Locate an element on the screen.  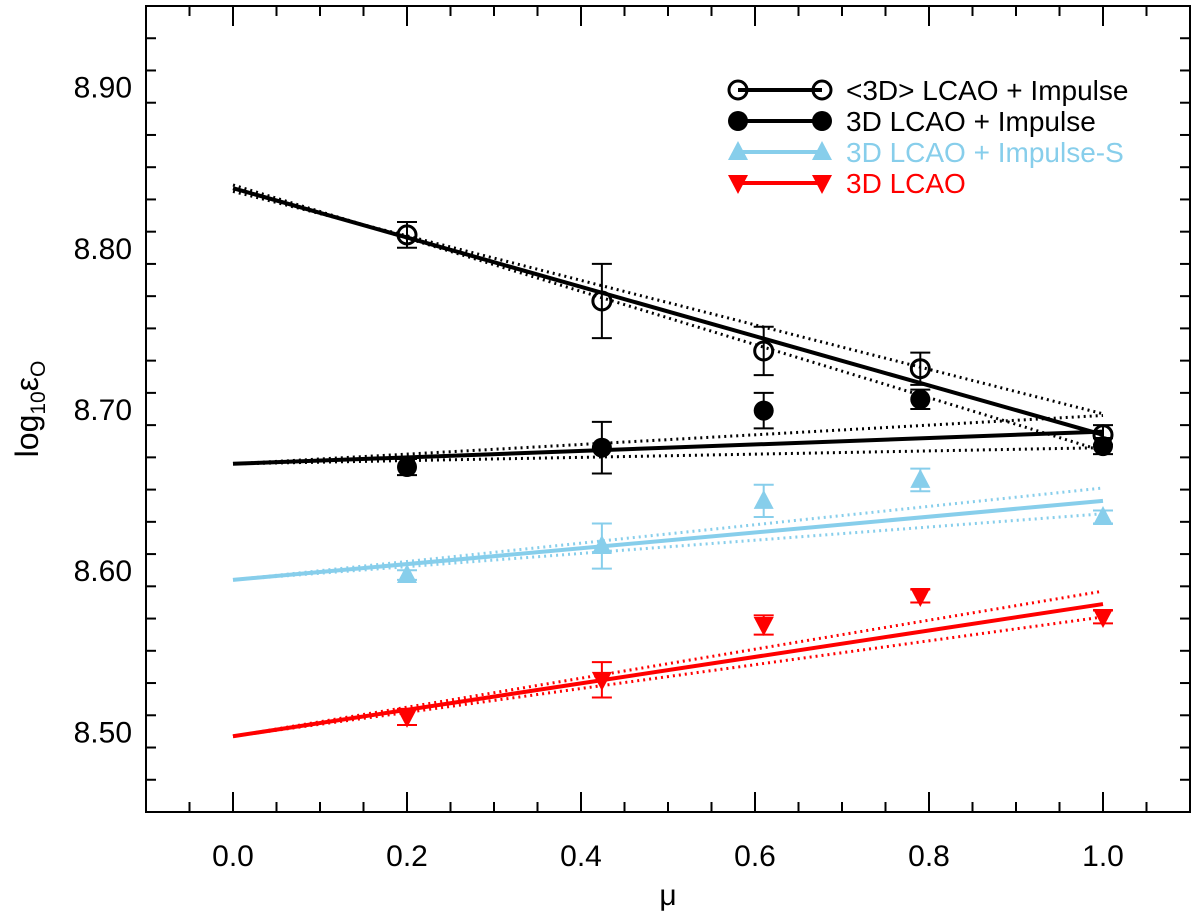
legend-label-2: 3D LCAO + Impulse is located at coordinates (971, 121).